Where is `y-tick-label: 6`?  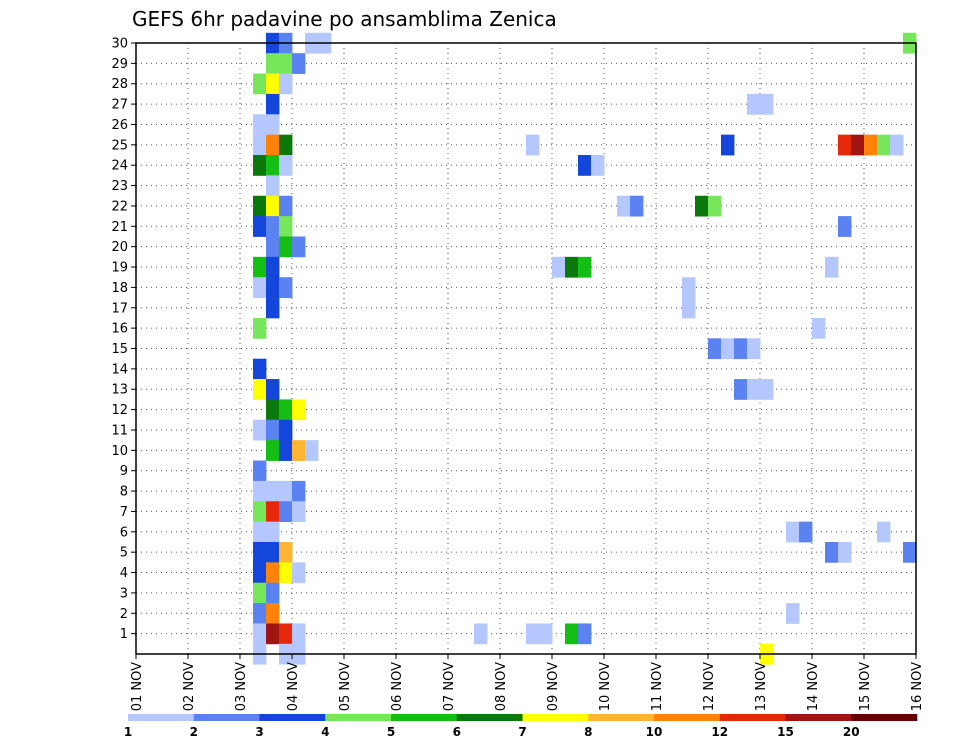 y-tick-label: 6 is located at coordinates (124, 532).